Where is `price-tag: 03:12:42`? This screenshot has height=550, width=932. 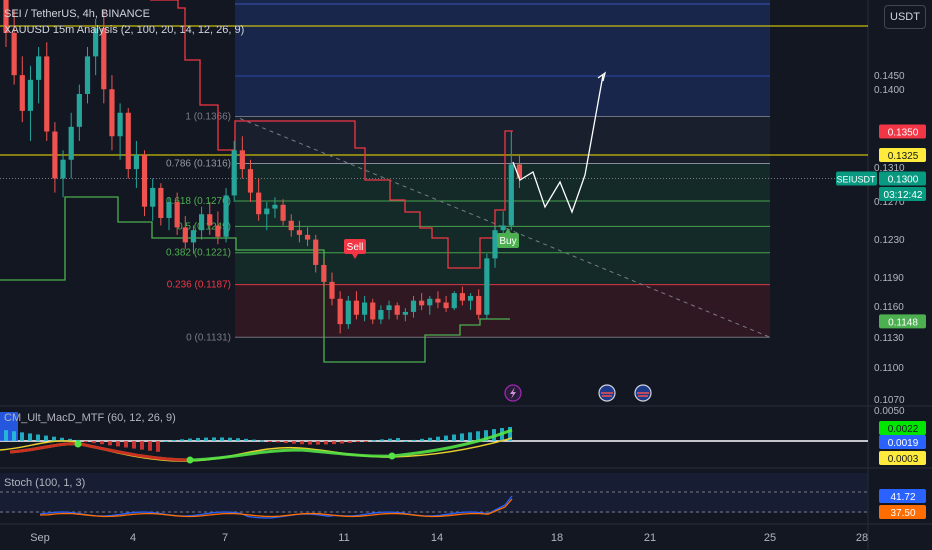 price-tag: 03:12:42 is located at coordinates (903, 195).